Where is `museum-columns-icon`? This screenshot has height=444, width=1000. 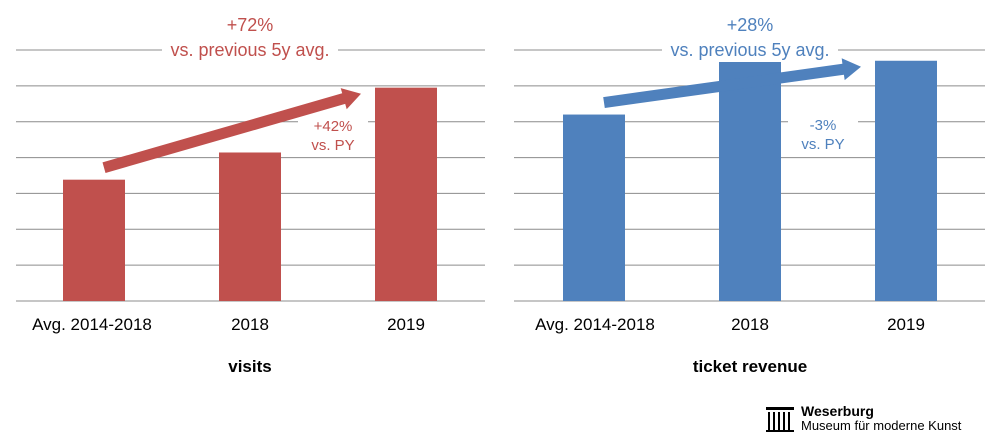 museum-columns-icon is located at coordinates (780, 419).